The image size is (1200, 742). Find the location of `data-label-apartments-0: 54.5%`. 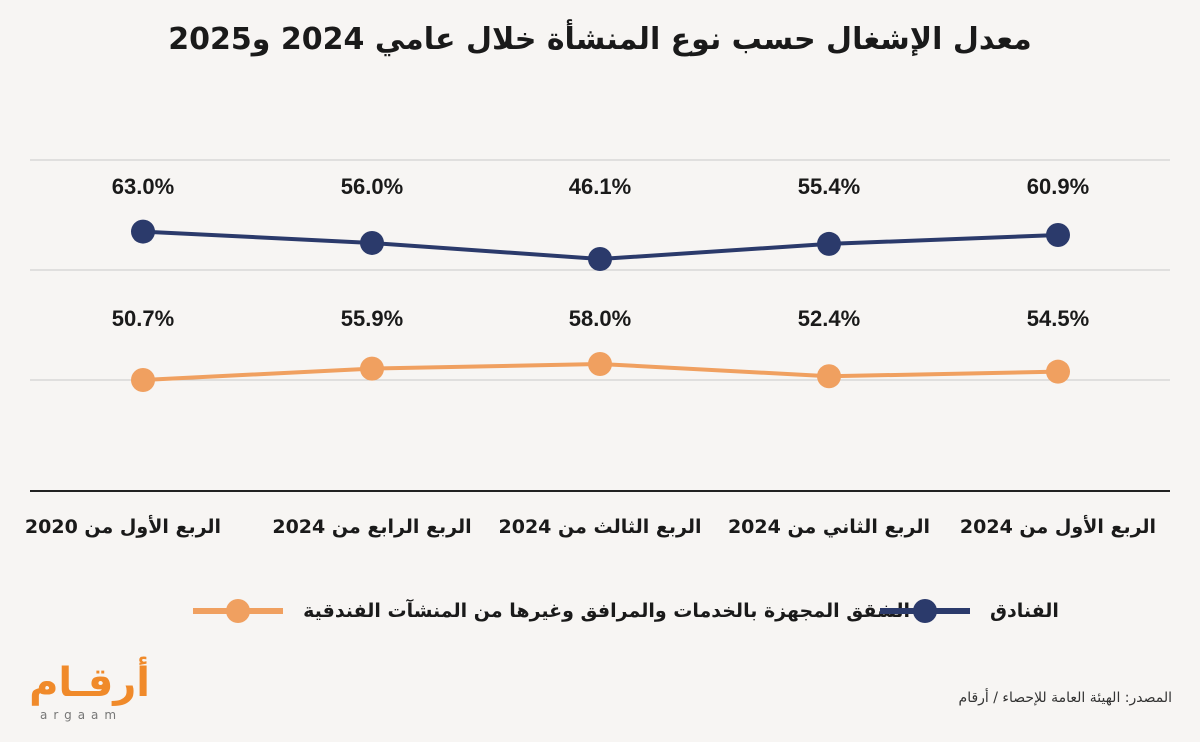

data-label-apartments-0: 54.5% is located at coordinates (1058, 318).